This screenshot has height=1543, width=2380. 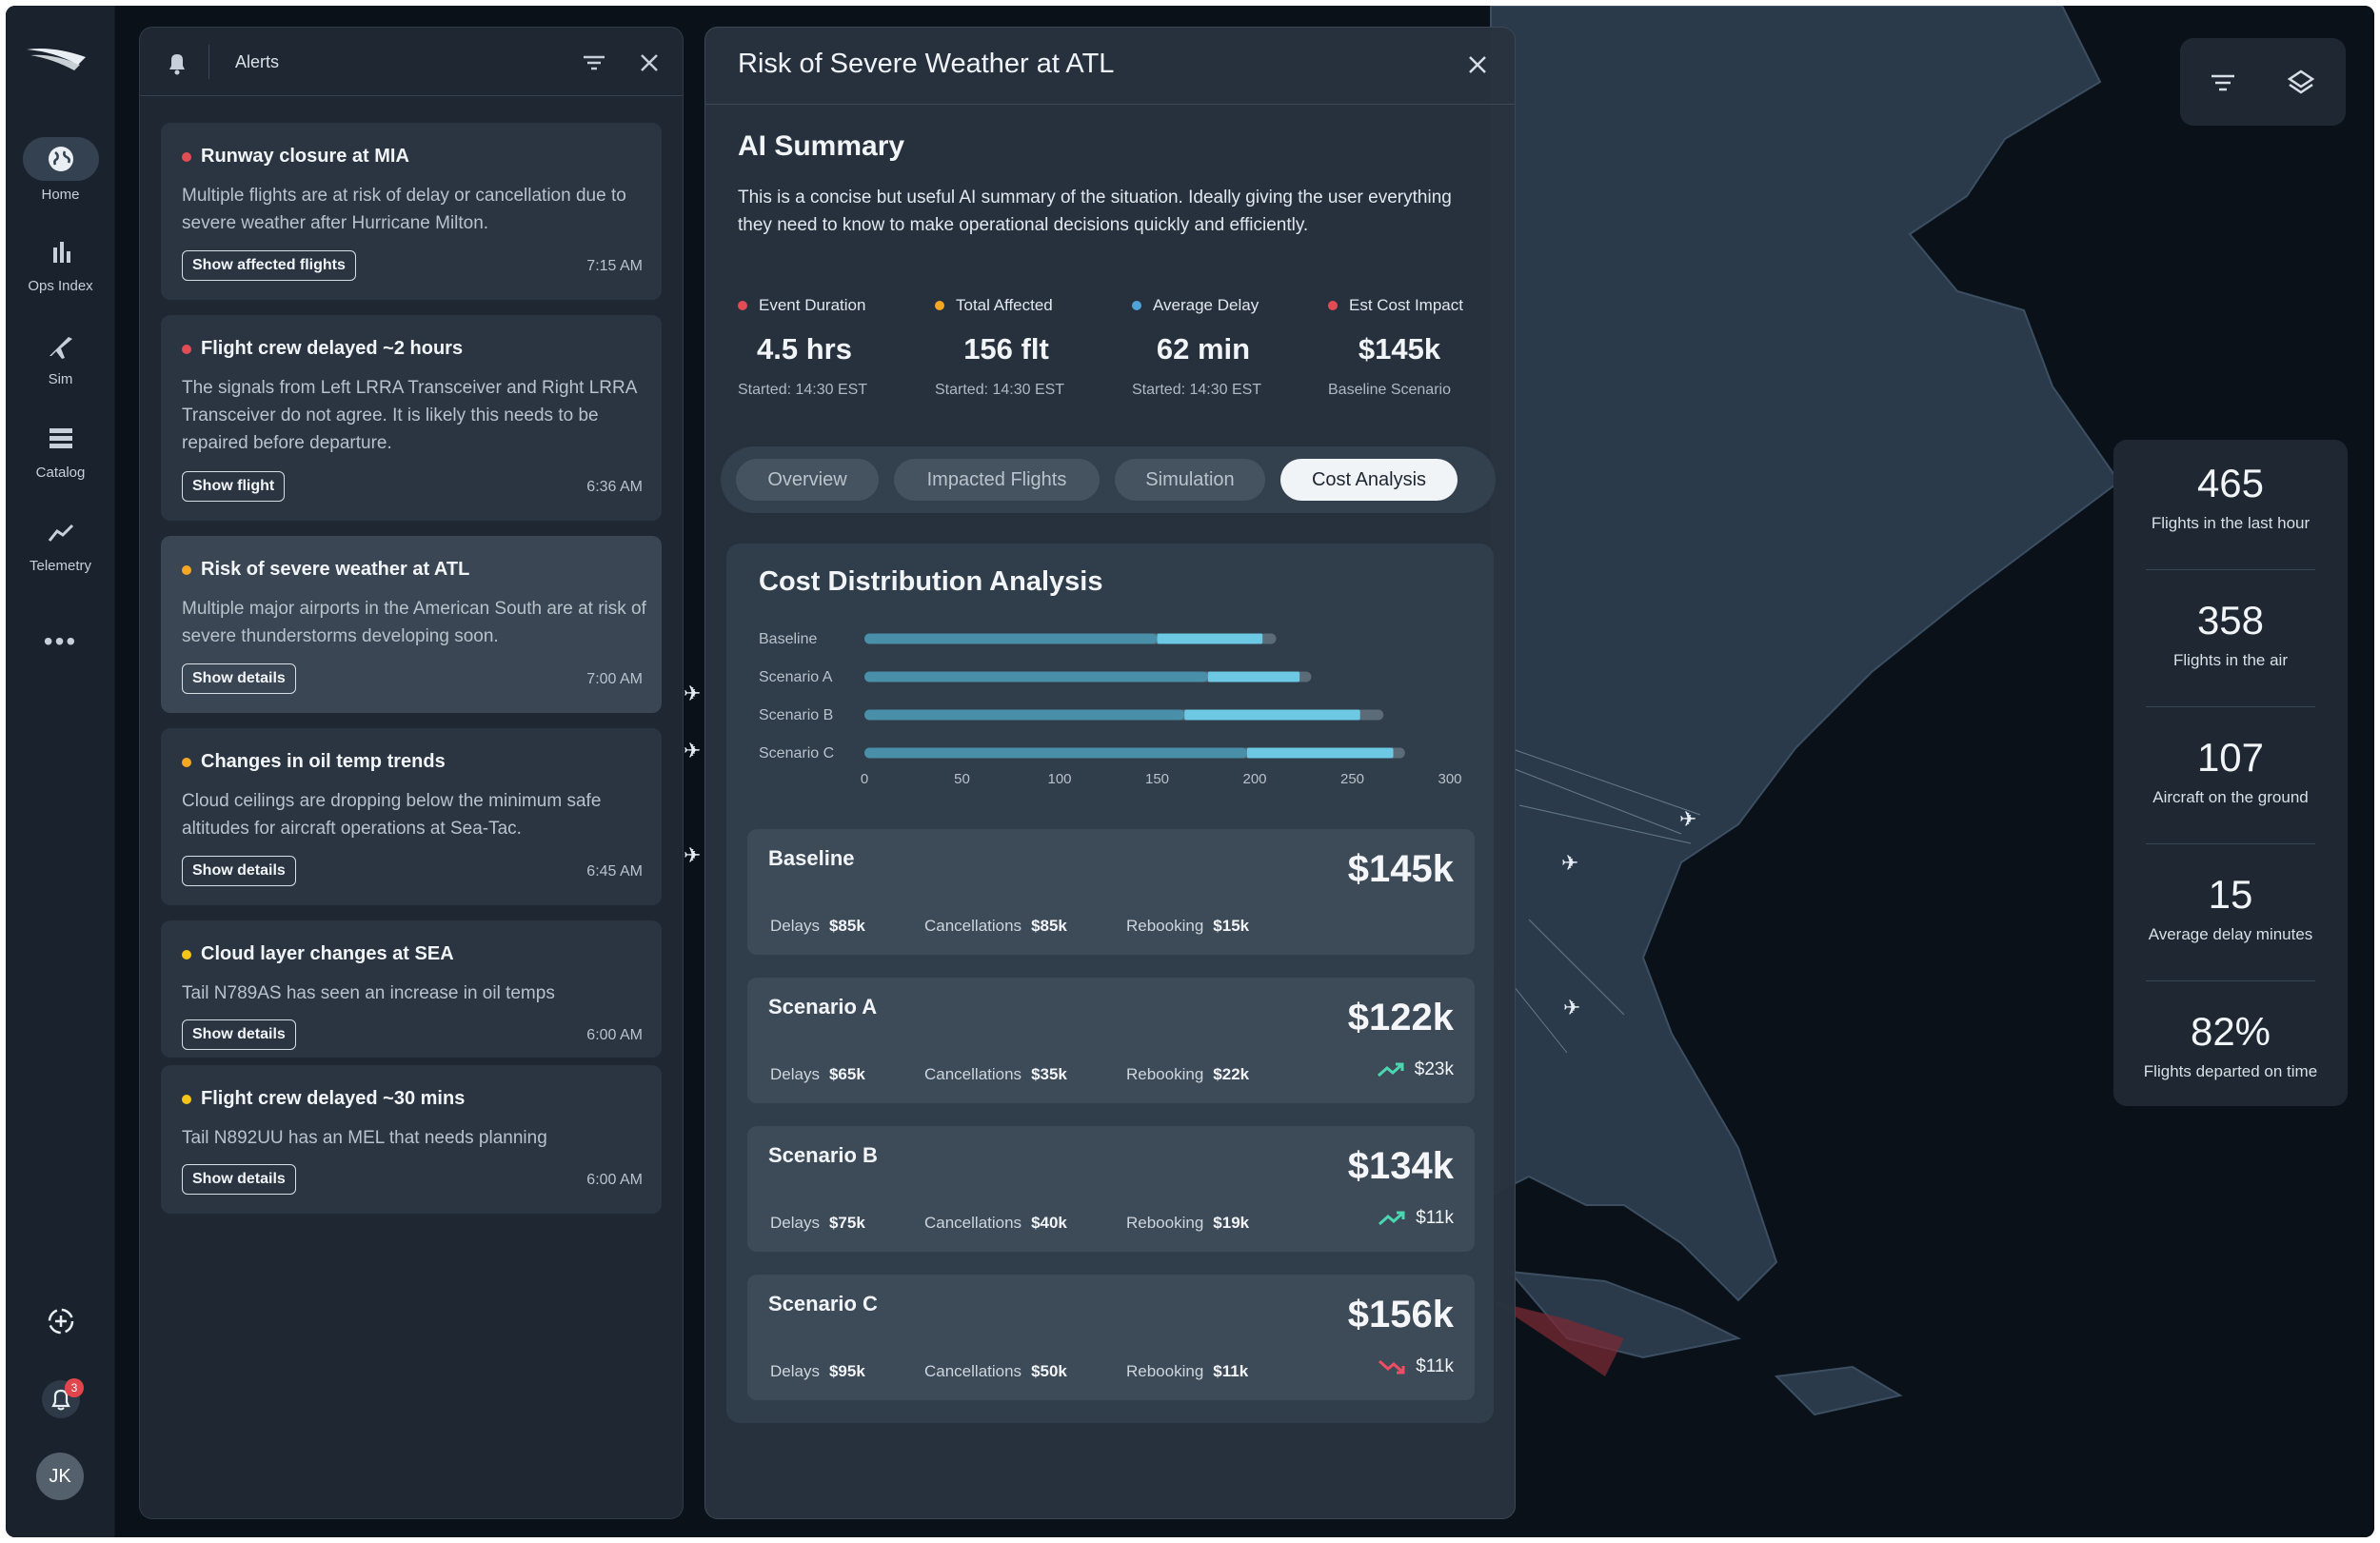 I want to click on rebooking-value: $11k, so click(x=1231, y=1371).